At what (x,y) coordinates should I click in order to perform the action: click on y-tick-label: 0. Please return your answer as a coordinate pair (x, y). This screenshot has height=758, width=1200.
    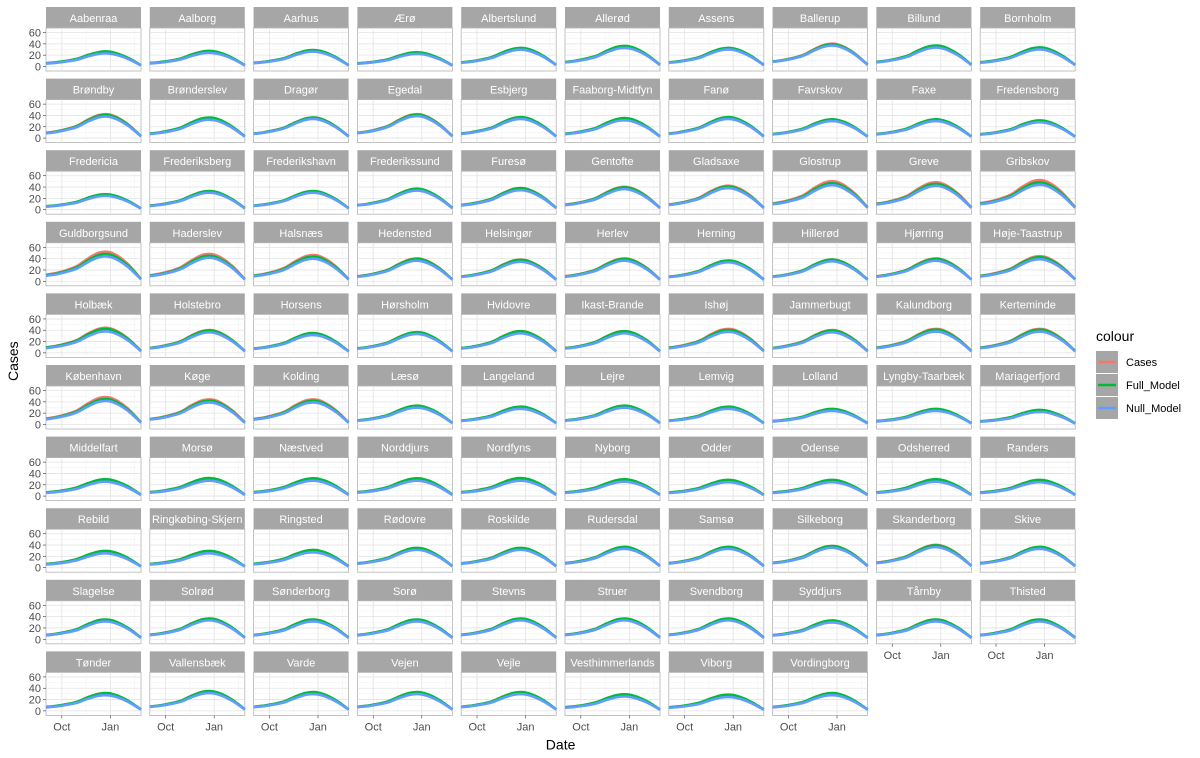
    Looking at the image, I should click on (38, 67).